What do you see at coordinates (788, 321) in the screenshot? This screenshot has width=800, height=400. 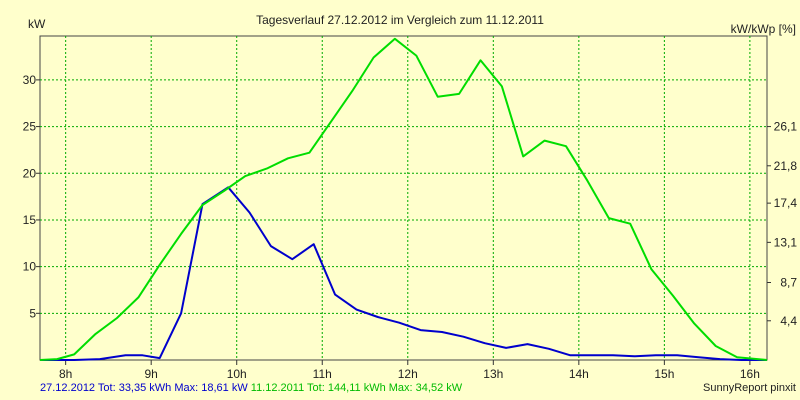 I see `y-right-tick-label-0: 4,4` at bounding box center [788, 321].